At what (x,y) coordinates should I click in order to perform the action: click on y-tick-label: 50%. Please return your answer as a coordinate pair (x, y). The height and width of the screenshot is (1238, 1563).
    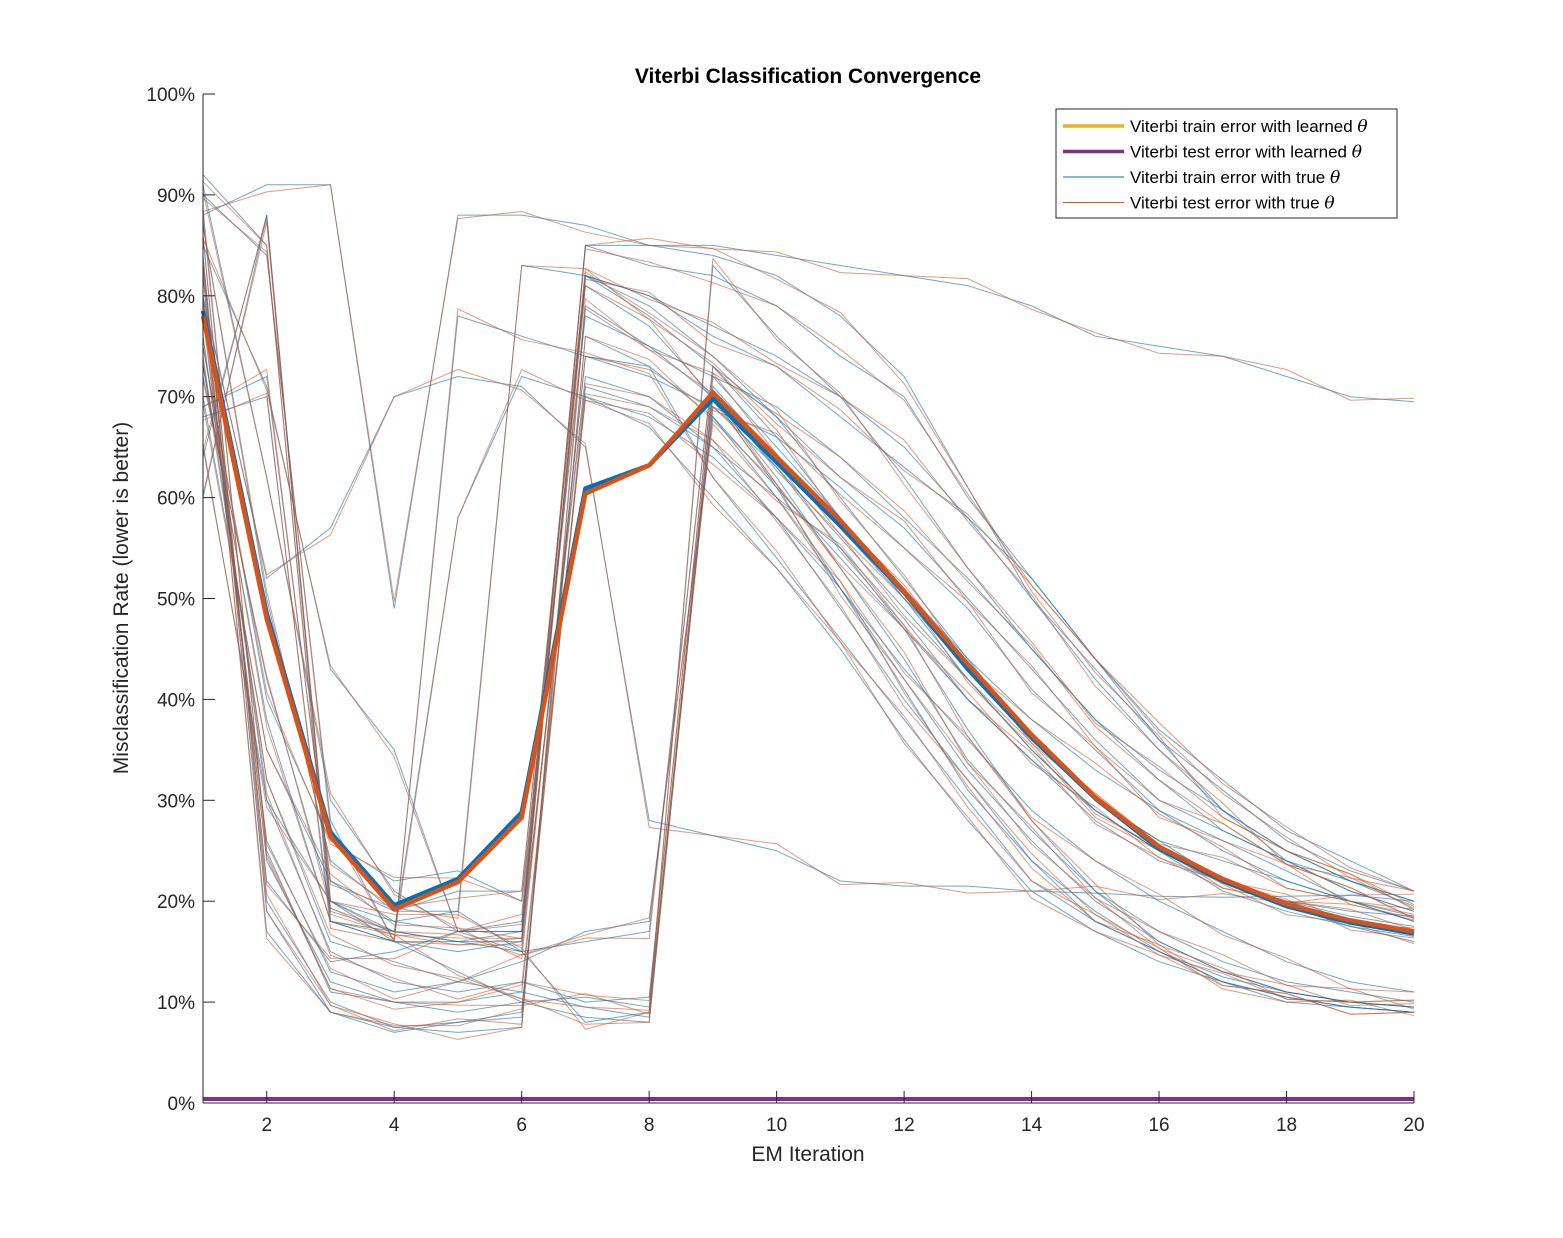
    Looking at the image, I should click on (176, 600).